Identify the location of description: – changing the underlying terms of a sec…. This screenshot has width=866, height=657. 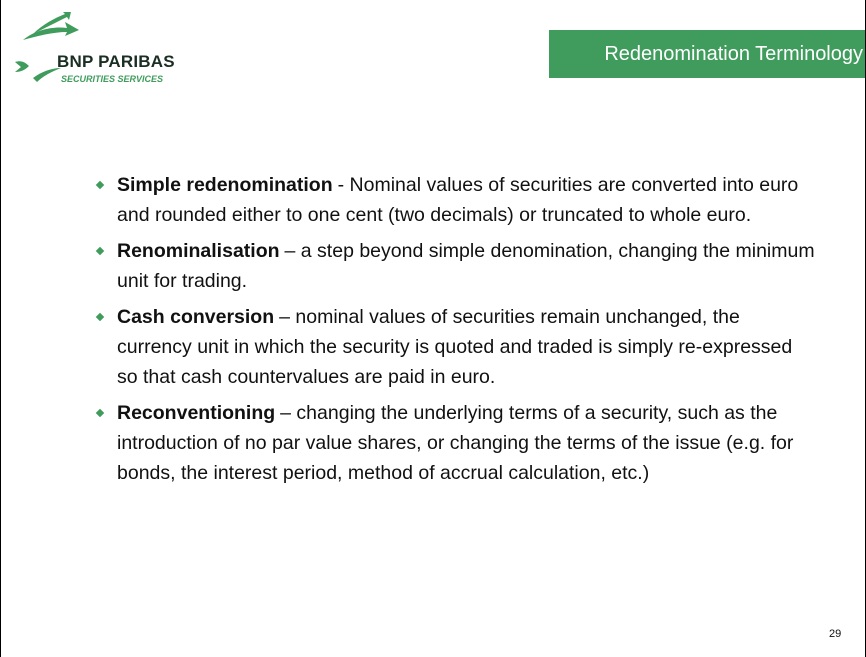
(455, 443).